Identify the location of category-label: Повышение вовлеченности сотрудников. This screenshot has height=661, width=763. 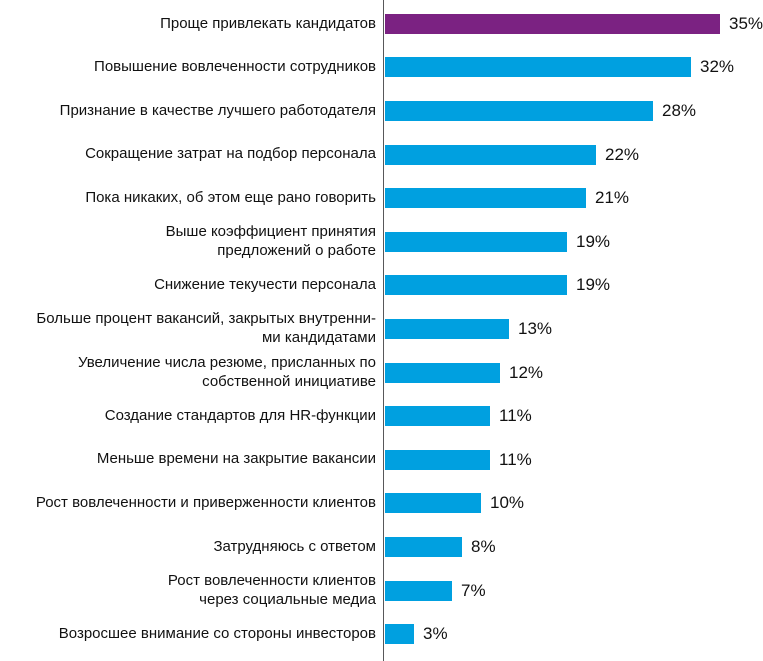
(235, 67).